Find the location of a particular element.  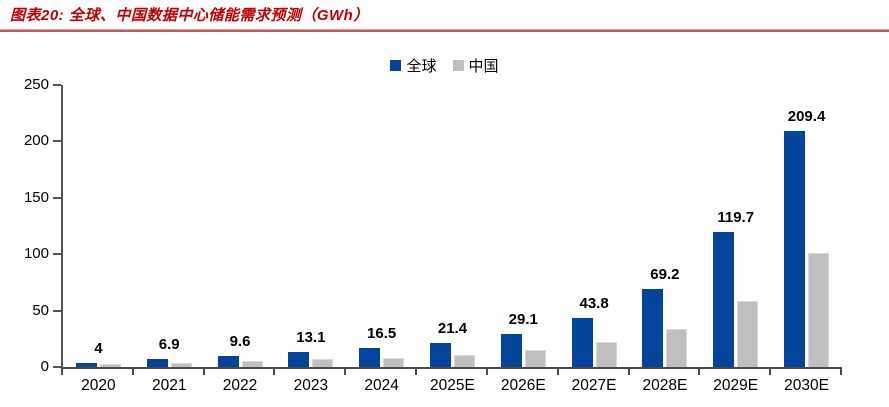

chart-legend: 全球 中国 is located at coordinates (444, 65).